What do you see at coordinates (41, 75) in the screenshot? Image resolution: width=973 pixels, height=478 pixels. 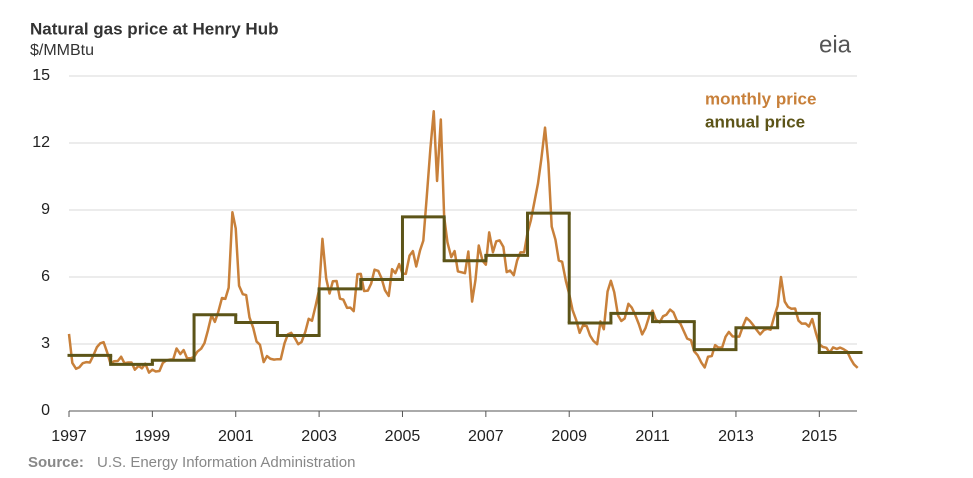 I see `y-tick-label: 15` at bounding box center [41, 75].